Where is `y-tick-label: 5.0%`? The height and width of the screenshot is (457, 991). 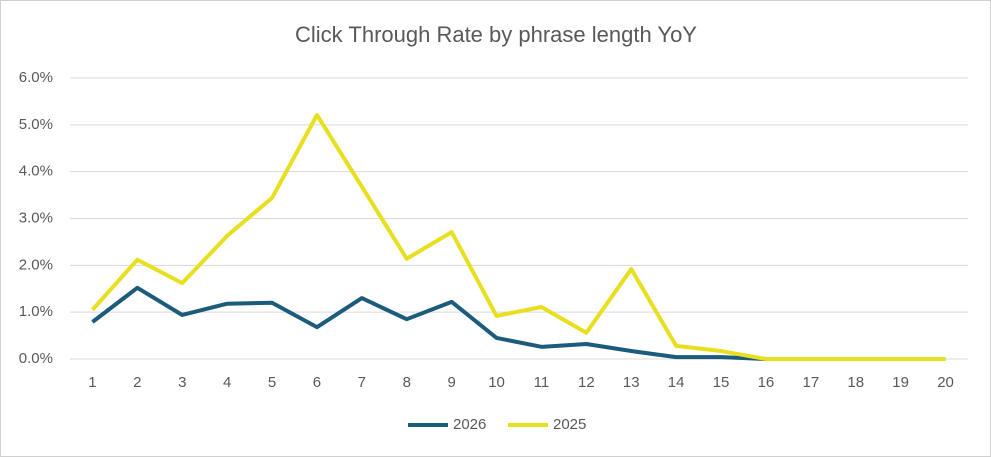
y-tick-label: 5.0% is located at coordinates (36, 124).